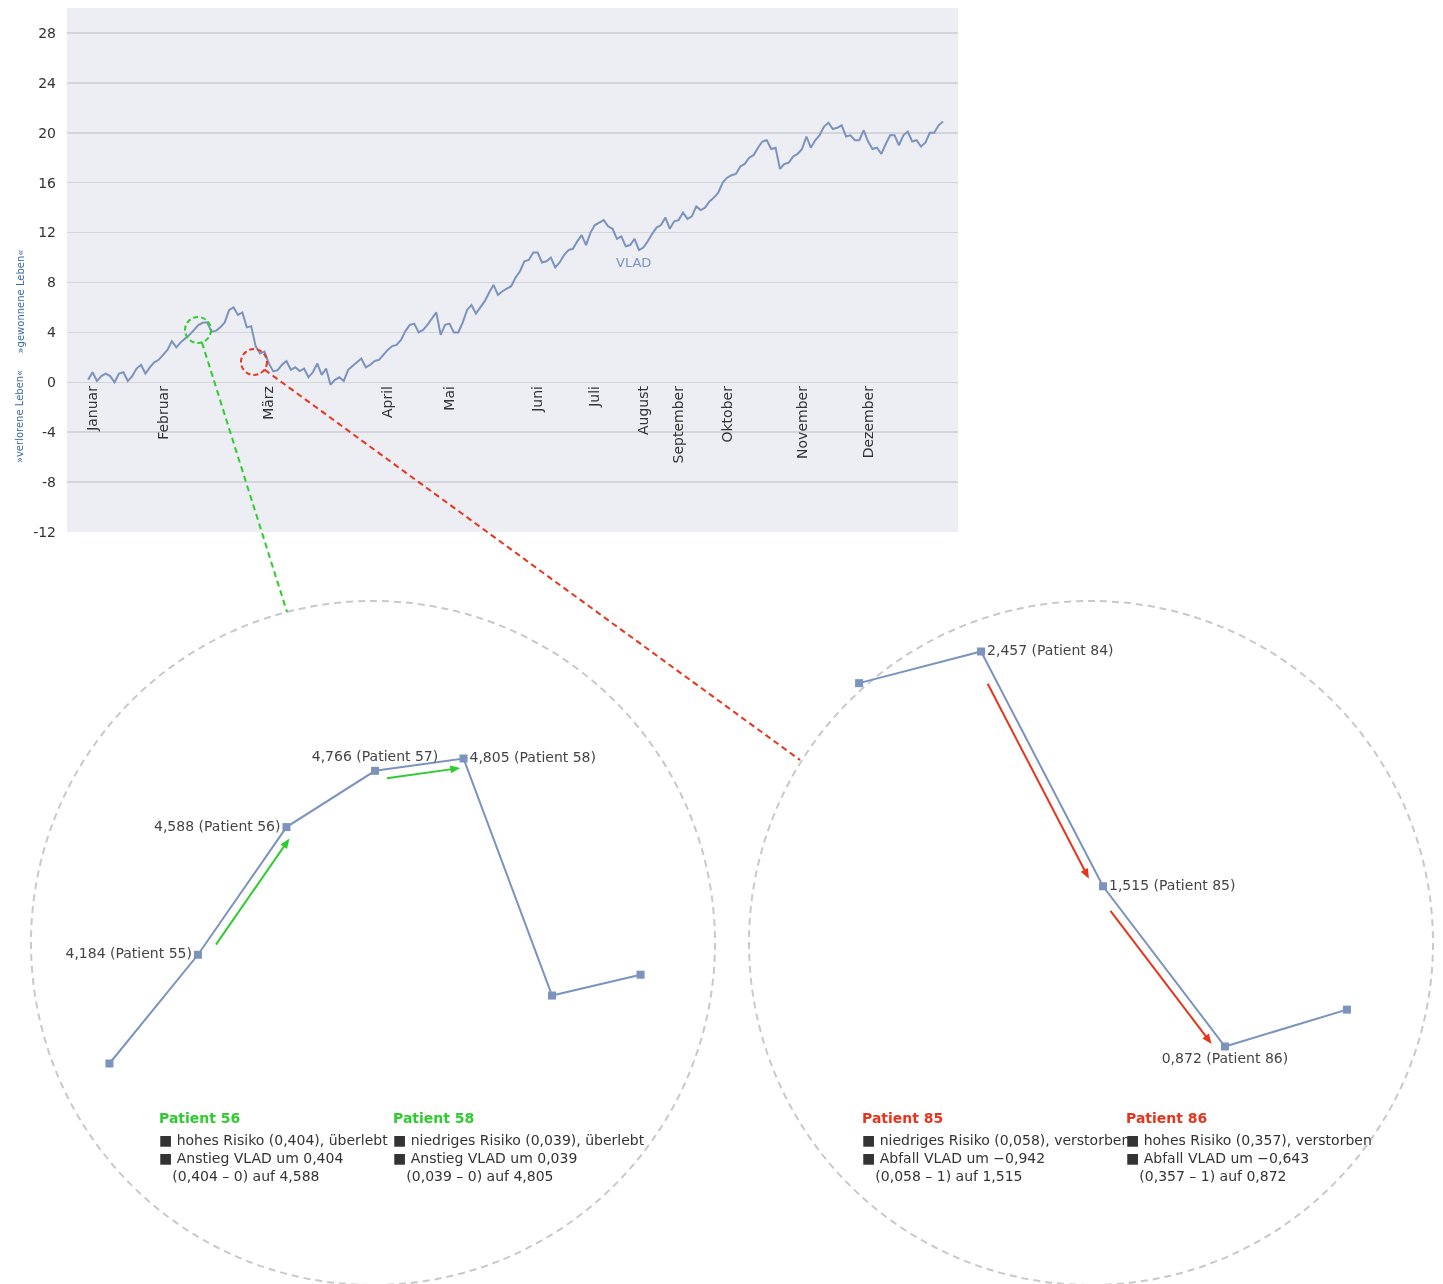  What do you see at coordinates (51, 382) in the screenshot?
I see `y-tick-label: 0` at bounding box center [51, 382].